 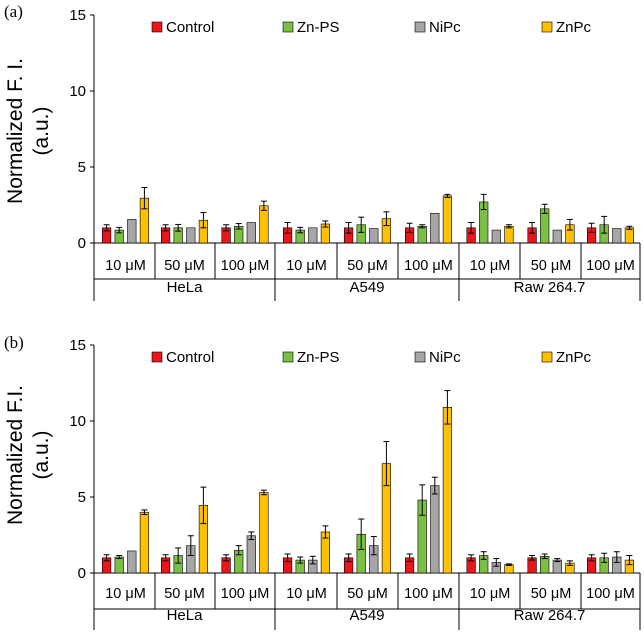 I want to click on panel-a-cell-line-label: A549, so click(x=366, y=287).